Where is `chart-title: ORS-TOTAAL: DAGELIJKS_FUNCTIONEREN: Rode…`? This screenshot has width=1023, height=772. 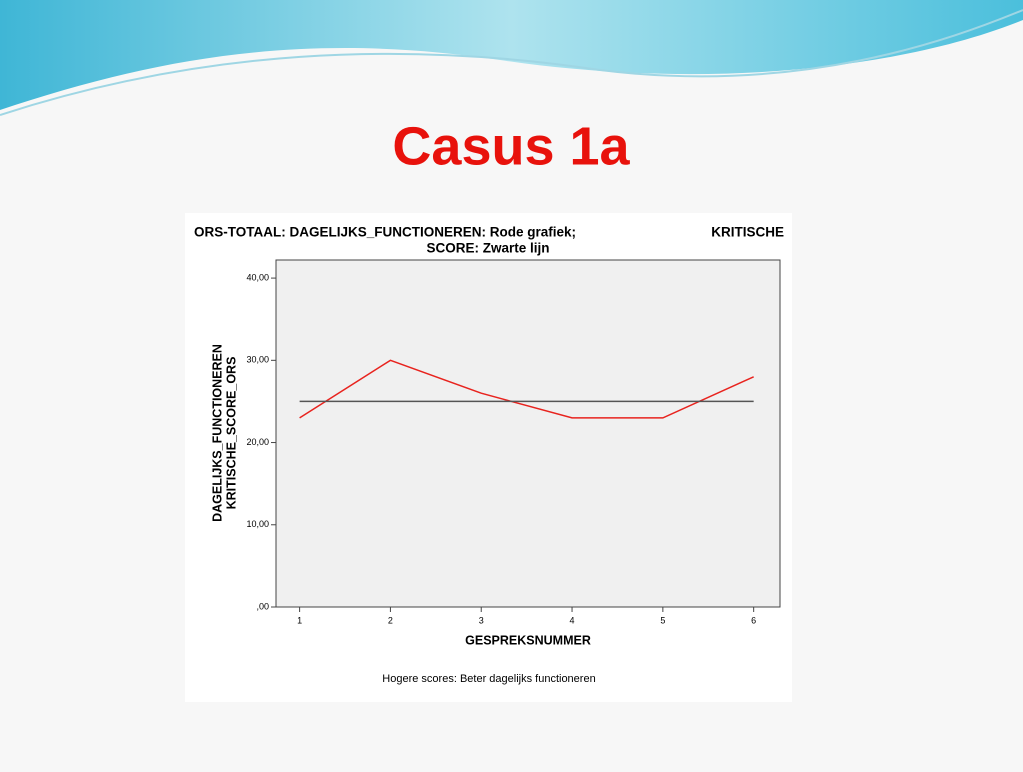 chart-title: ORS-TOTAAL: DAGELIJKS_FUNCTIONEREN: Rode… is located at coordinates (385, 232).